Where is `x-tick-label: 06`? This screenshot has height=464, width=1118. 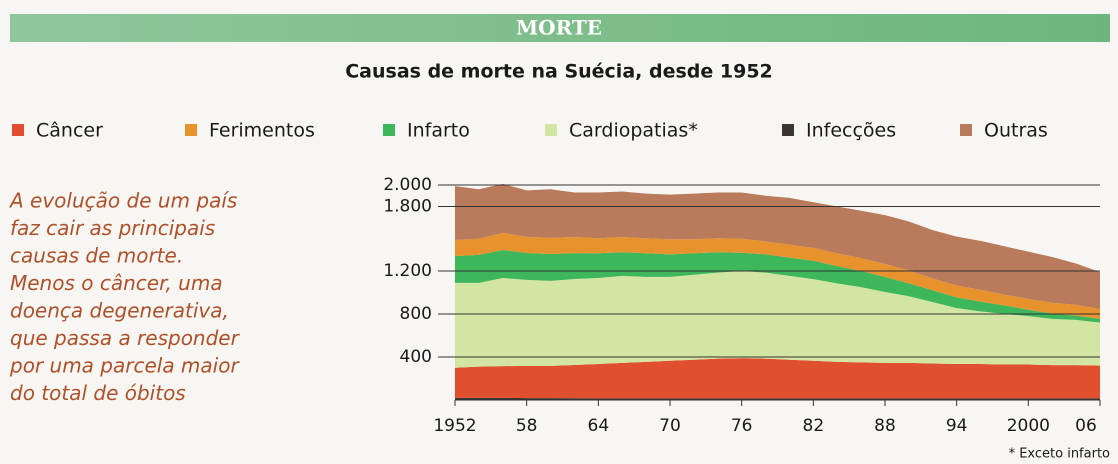
x-tick-label: 06 is located at coordinates (1086, 426).